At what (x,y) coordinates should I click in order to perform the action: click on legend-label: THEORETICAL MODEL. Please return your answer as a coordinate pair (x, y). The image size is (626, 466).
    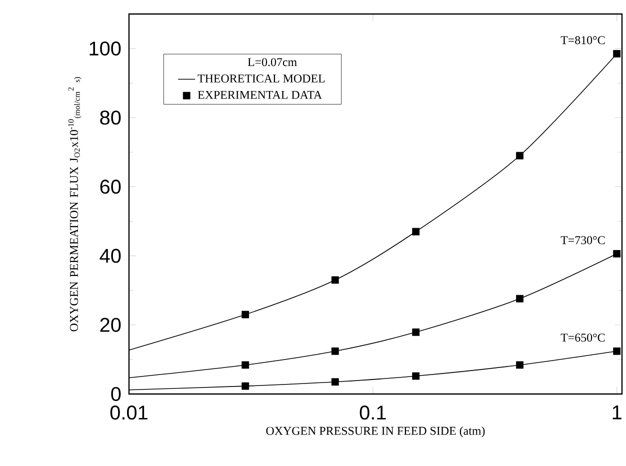
    Looking at the image, I should click on (261, 78).